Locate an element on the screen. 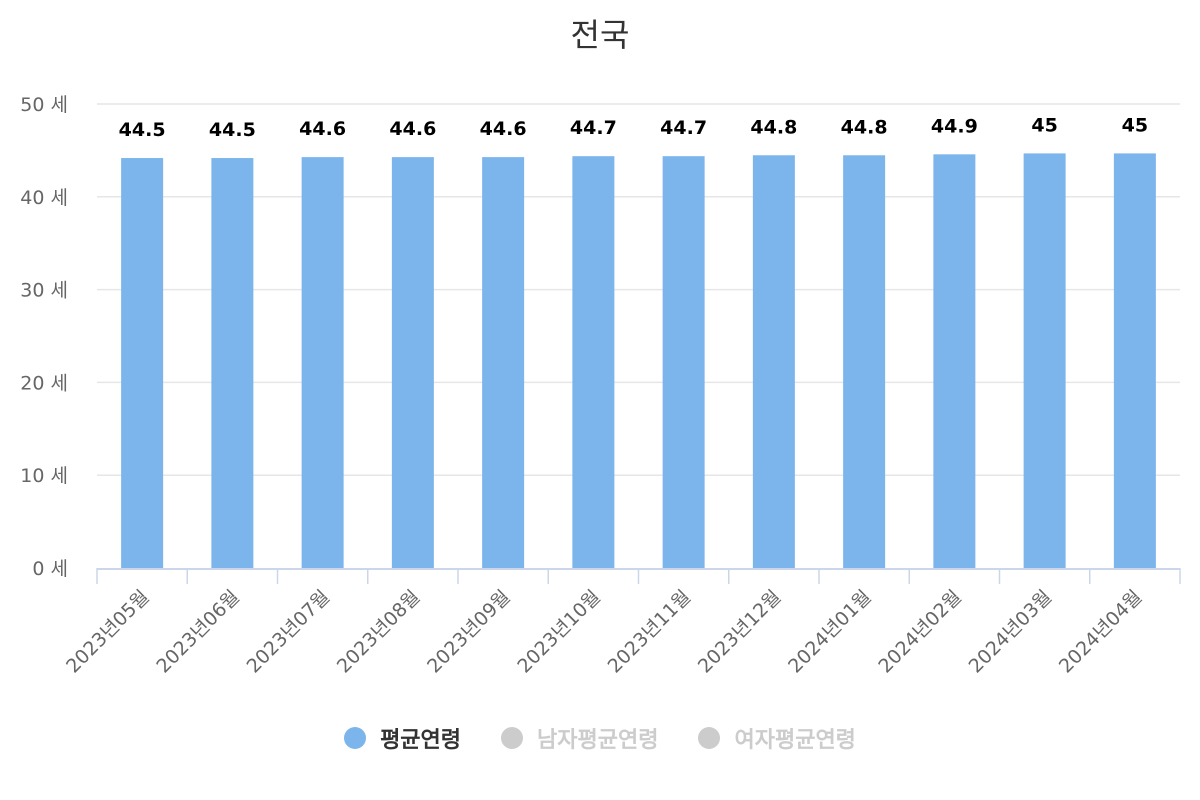 This screenshot has width=1200, height=800. x-tick-label: 2023년05월 is located at coordinates (108, 632).